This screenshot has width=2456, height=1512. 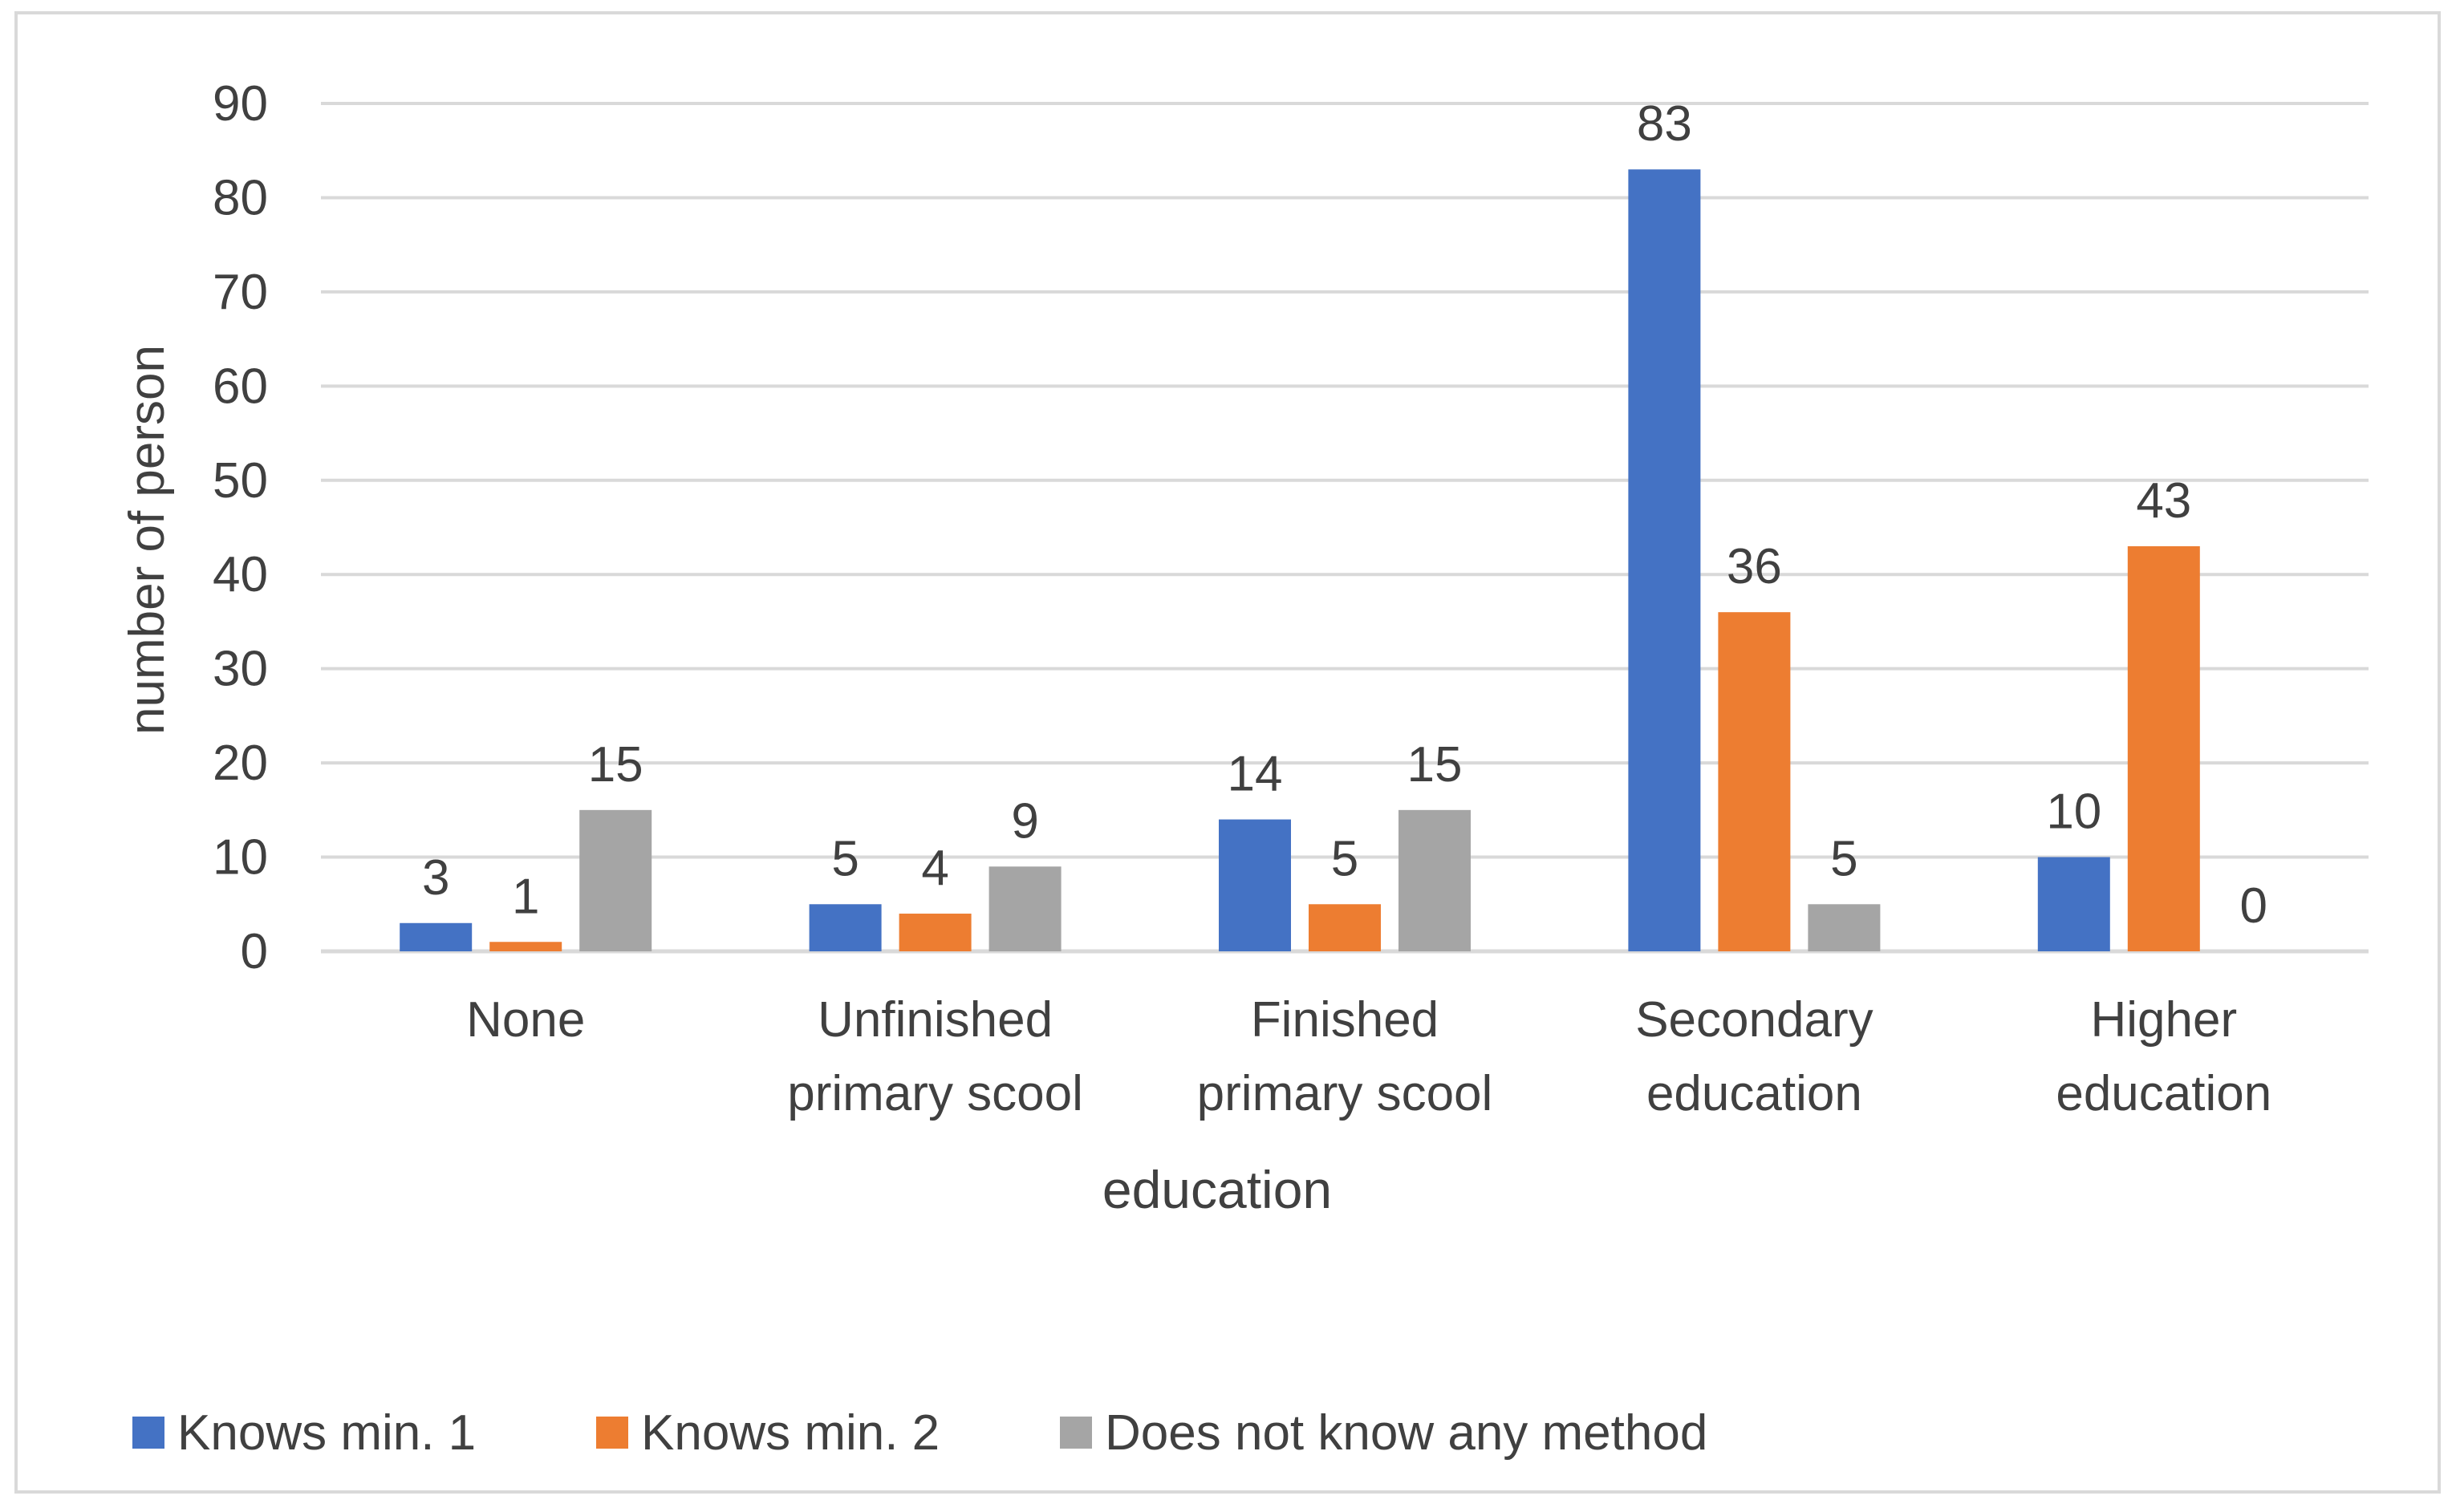 What do you see at coordinates (935, 1056) in the screenshot?
I see `x-tick-label-1: Unfinished primary scool` at bounding box center [935, 1056].